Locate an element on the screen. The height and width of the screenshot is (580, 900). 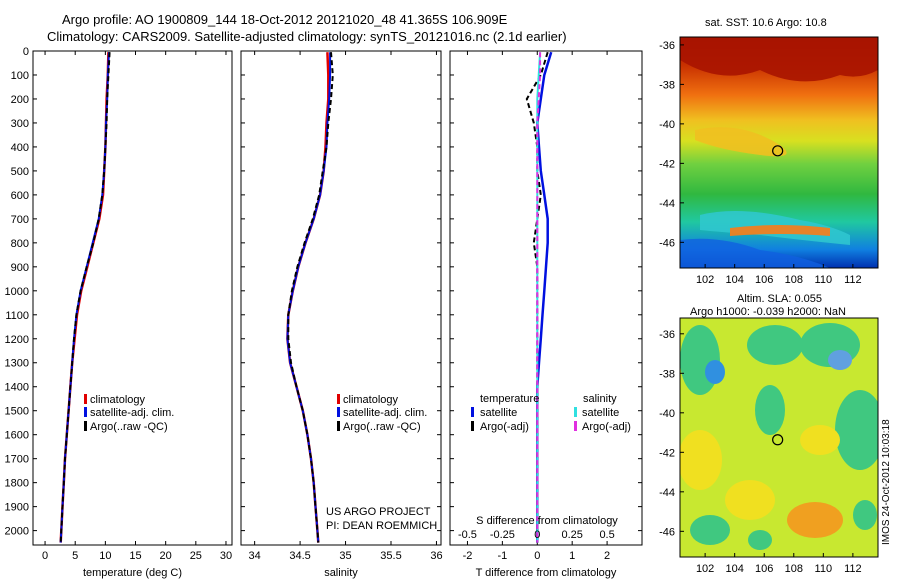
y-tick-label: 900 is located at coordinates (20, 268).